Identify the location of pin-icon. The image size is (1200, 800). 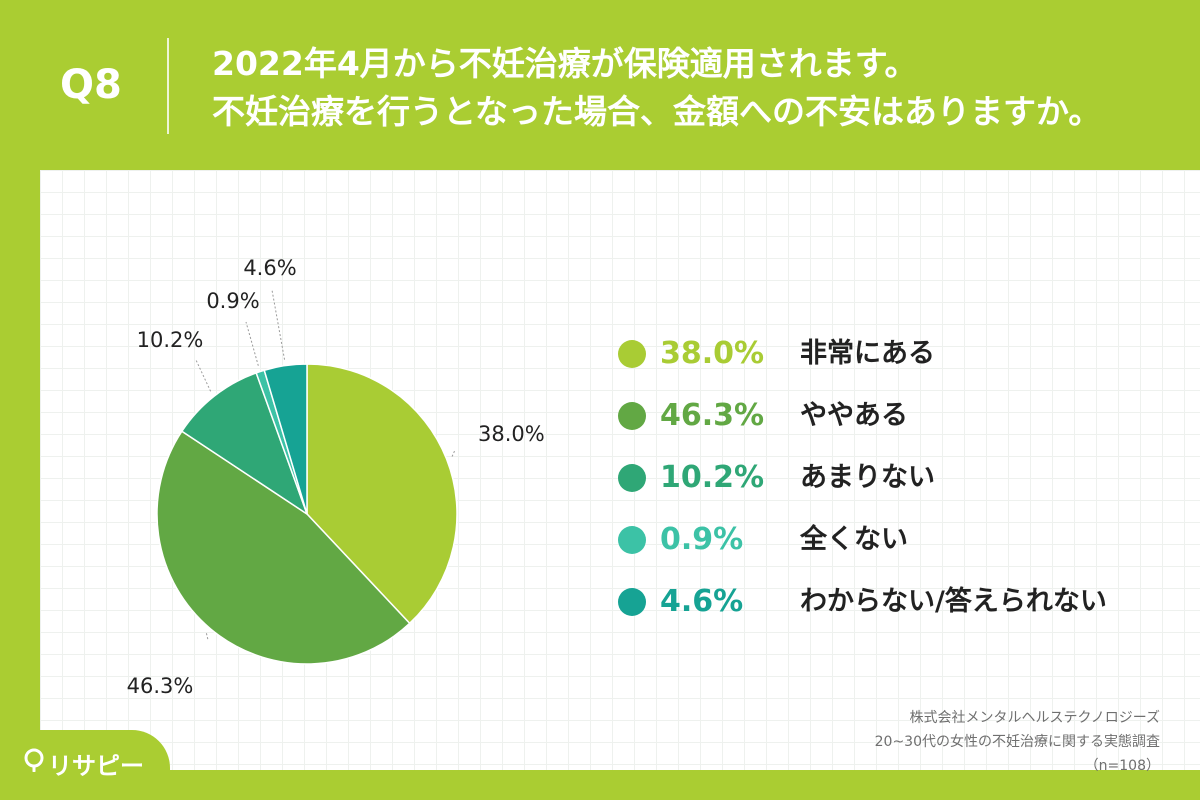
(34, 760).